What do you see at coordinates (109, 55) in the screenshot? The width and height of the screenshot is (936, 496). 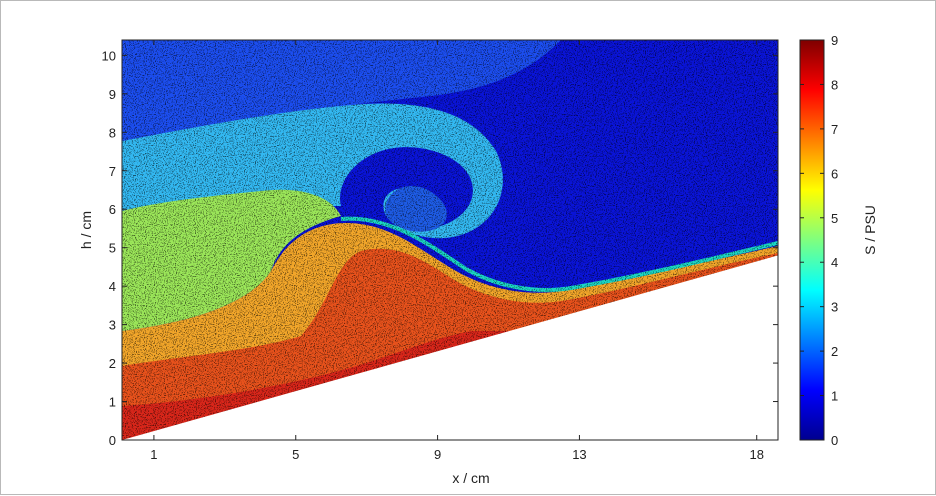 I see `y-tick-label: 10` at bounding box center [109, 55].